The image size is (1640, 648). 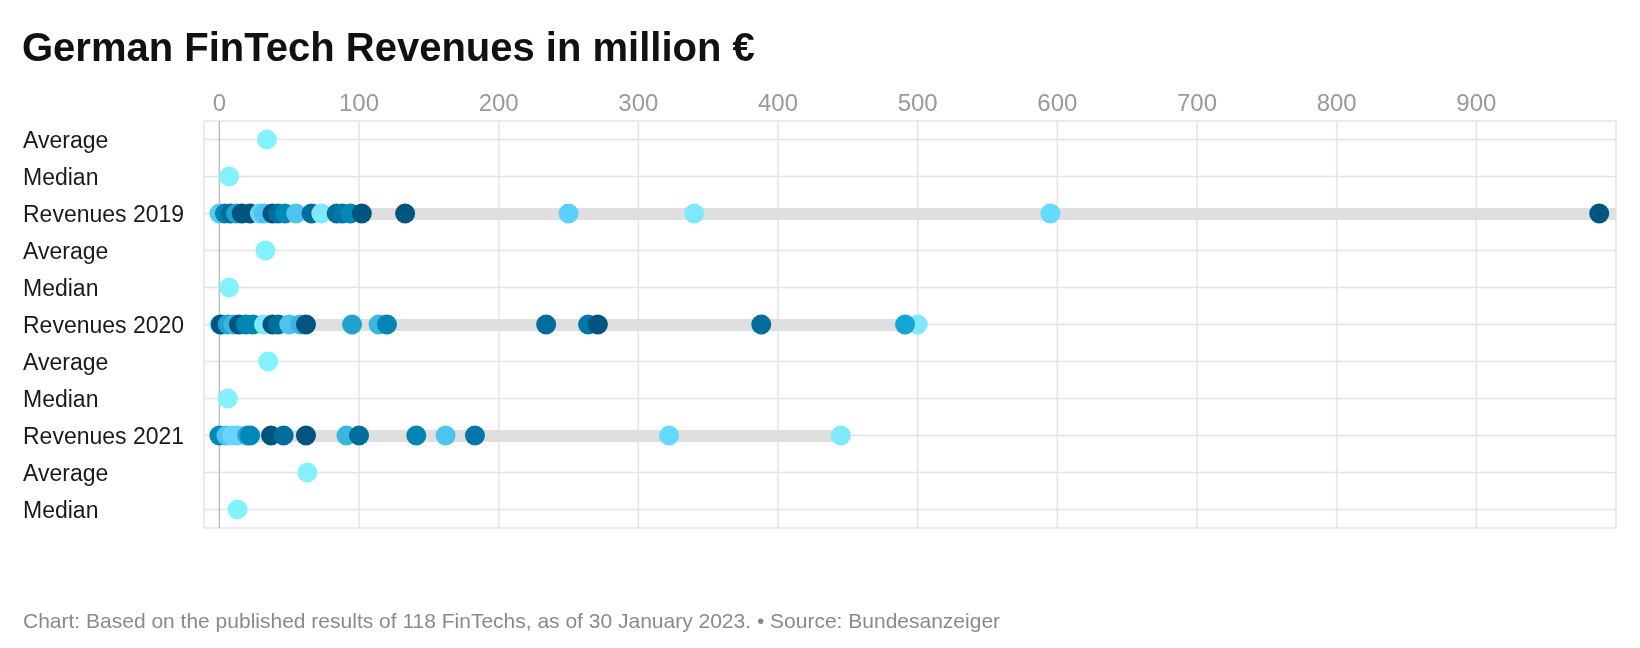 What do you see at coordinates (498, 102) in the screenshot?
I see `x-tick-label: 200` at bounding box center [498, 102].